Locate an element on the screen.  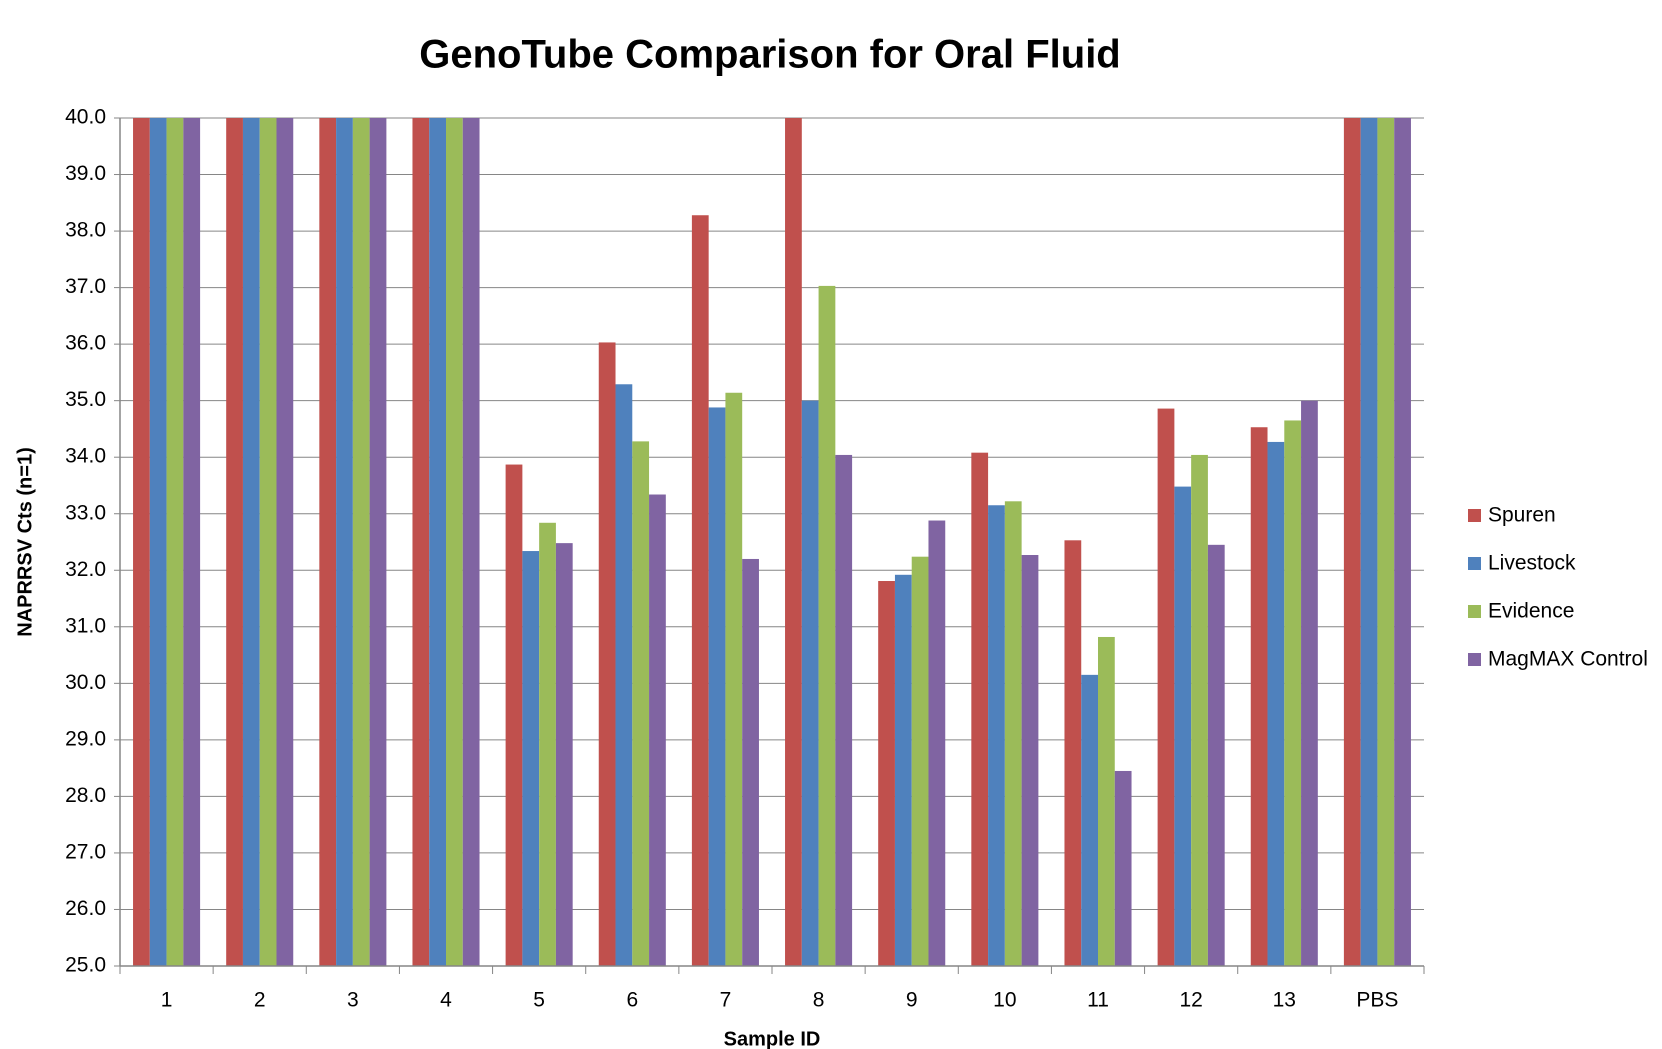
x-tick-label: 6 is located at coordinates (632, 1000).